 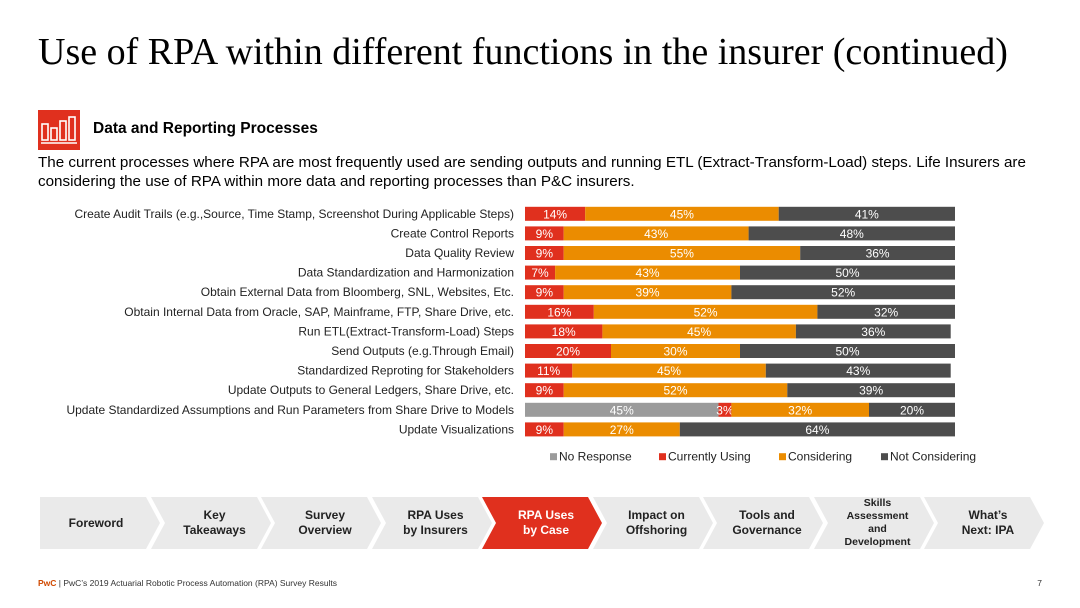 I want to click on nav-rpa-uses-by-case: RPA Uses by Case, so click(x=542, y=523).